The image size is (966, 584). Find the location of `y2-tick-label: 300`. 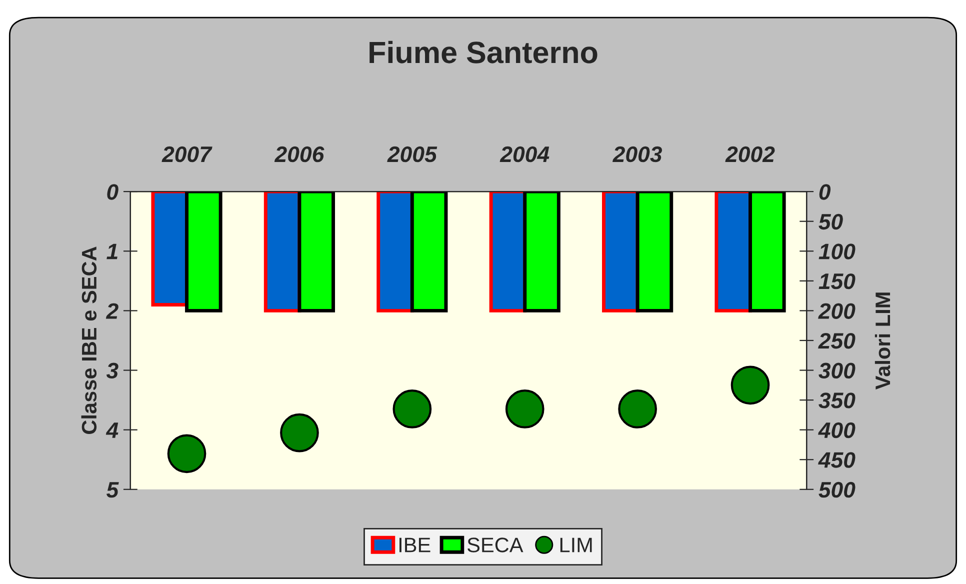

y2-tick-label: 300 is located at coordinates (837, 370).